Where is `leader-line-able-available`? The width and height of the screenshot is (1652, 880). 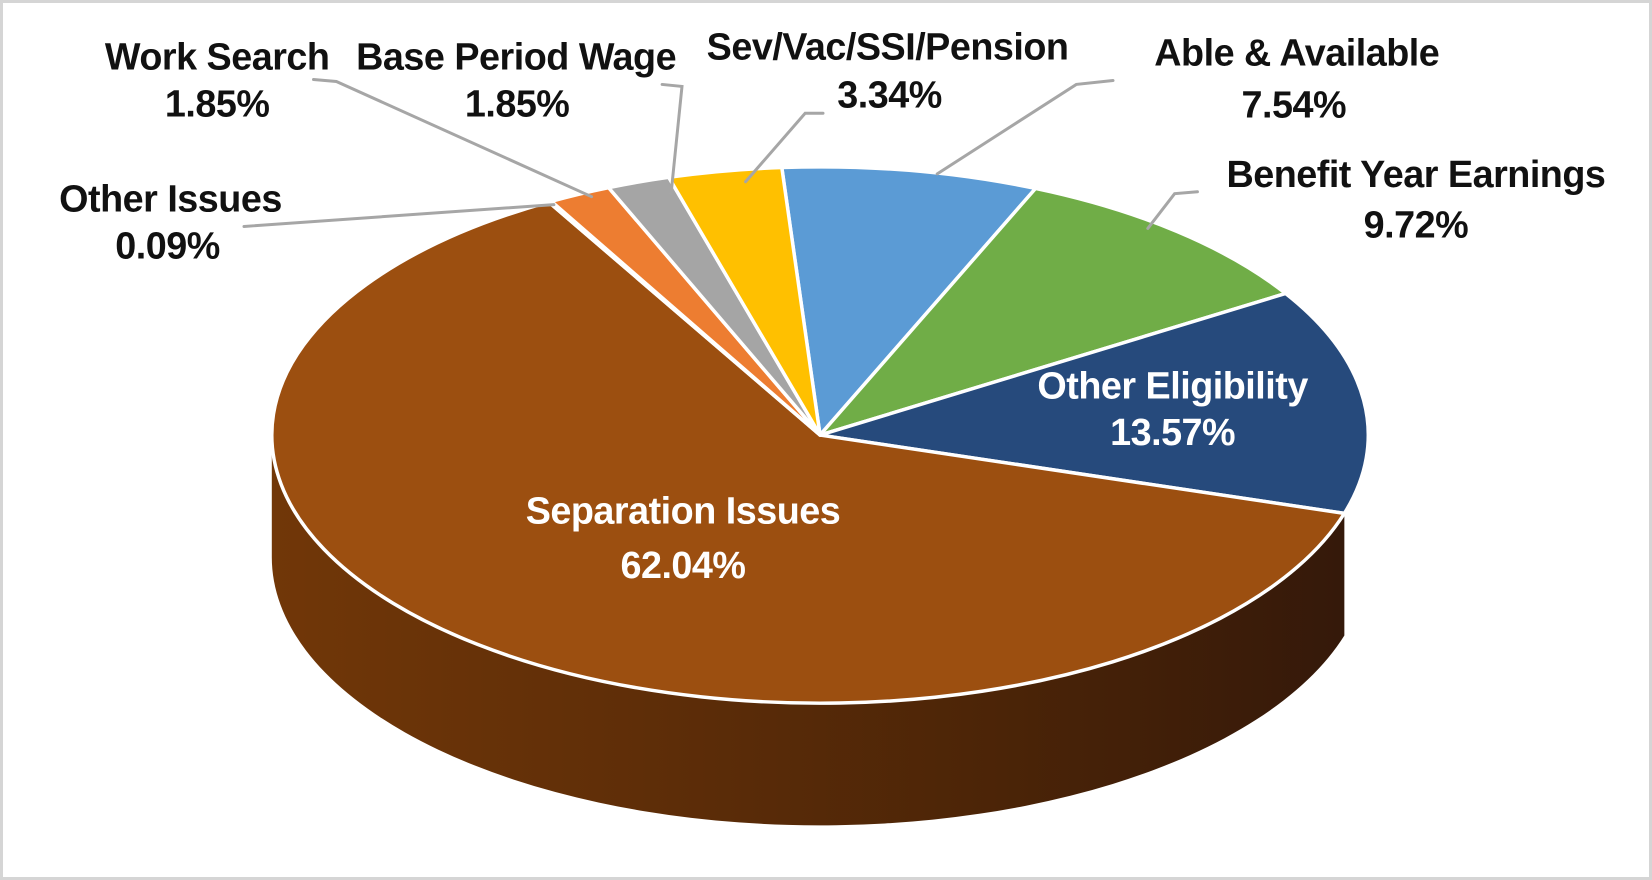 leader-line-able-available is located at coordinates (1025, 127).